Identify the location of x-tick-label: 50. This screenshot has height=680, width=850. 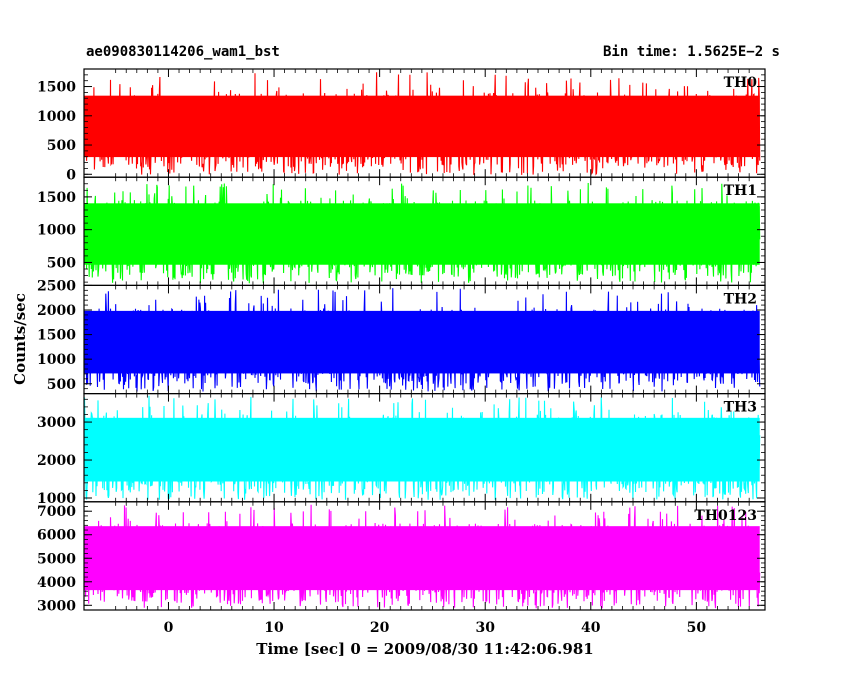
(697, 628).